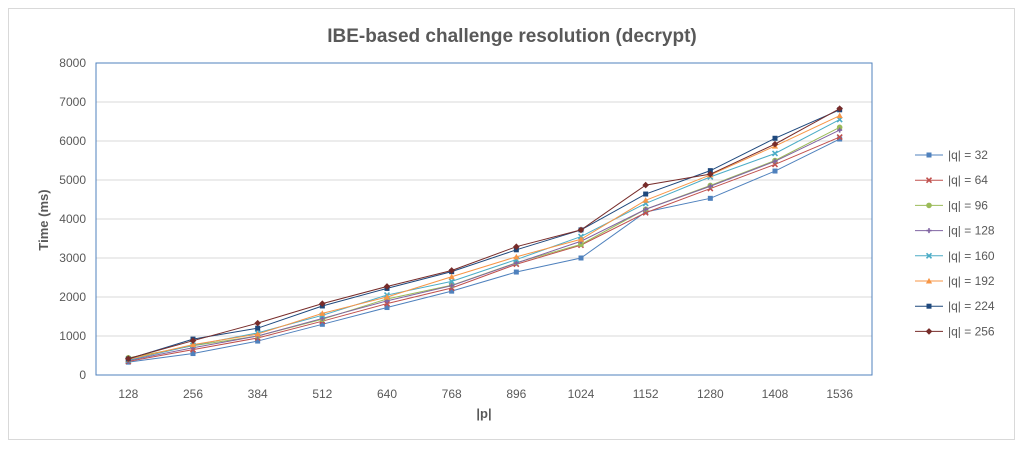  What do you see at coordinates (72, 141) in the screenshot?
I see `y-tick-label: 6000` at bounding box center [72, 141].